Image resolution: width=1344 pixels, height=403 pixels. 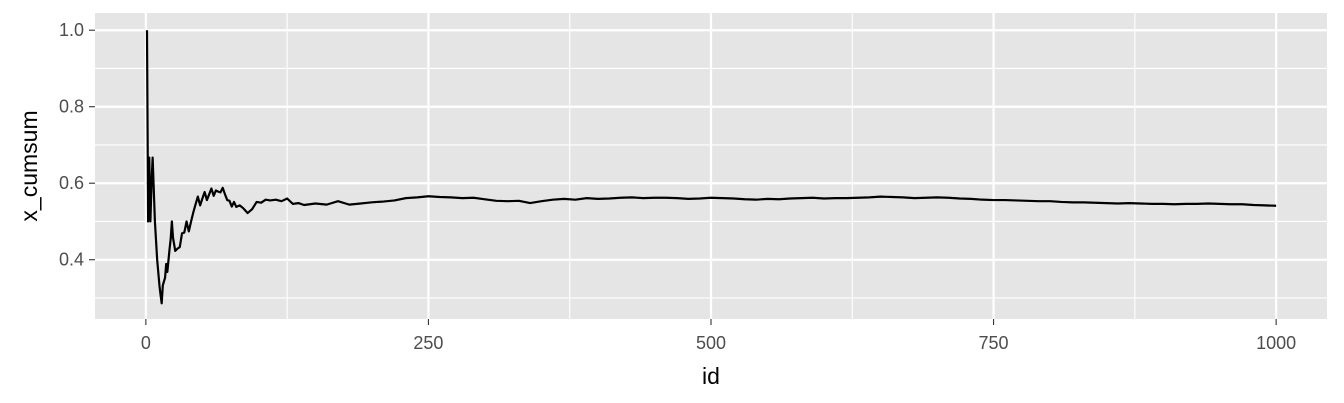 What do you see at coordinates (711, 343) in the screenshot?
I see `x-tick-label: 500` at bounding box center [711, 343].